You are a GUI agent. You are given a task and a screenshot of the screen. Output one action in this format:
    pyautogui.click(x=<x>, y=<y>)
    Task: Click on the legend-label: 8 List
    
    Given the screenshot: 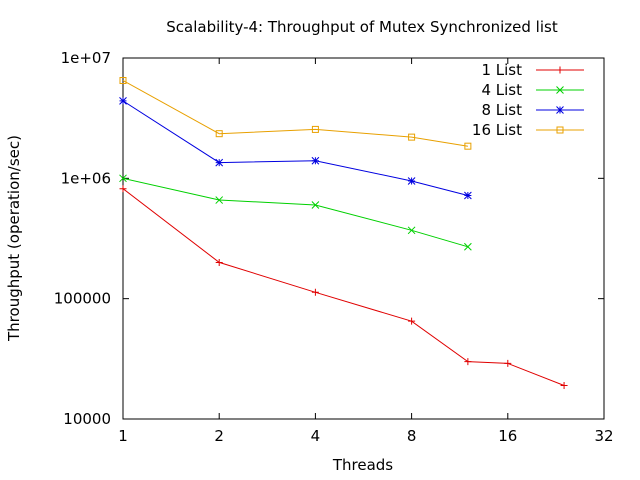 What is the action you would take?
    pyautogui.click(x=501, y=110)
    